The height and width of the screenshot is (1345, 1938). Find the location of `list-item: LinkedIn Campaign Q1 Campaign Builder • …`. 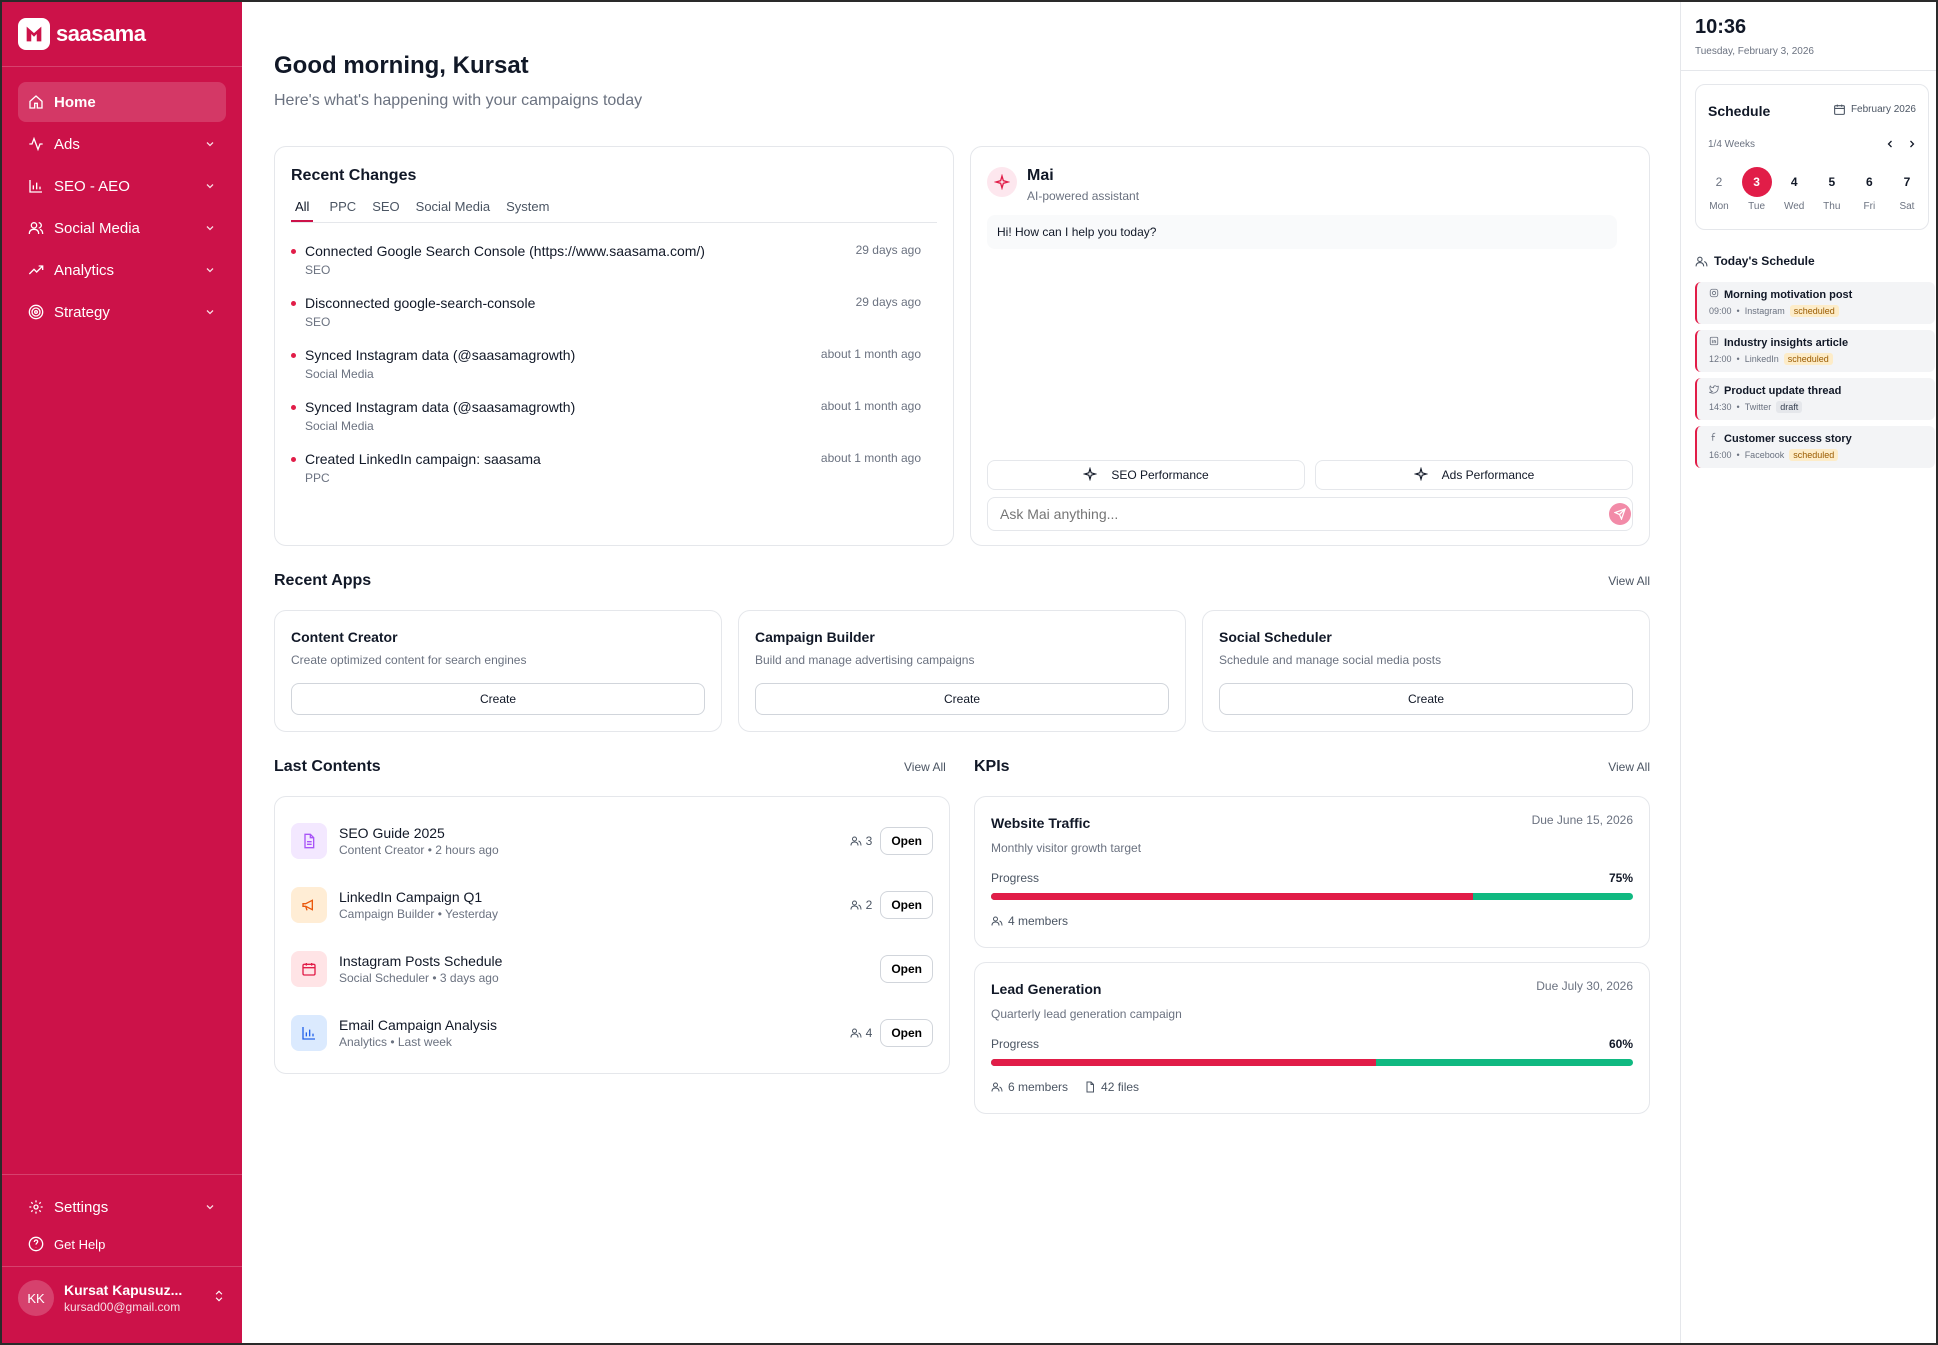

list-item: LinkedIn Campaign Q1 Campaign Builder • … is located at coordinates (612, 905).